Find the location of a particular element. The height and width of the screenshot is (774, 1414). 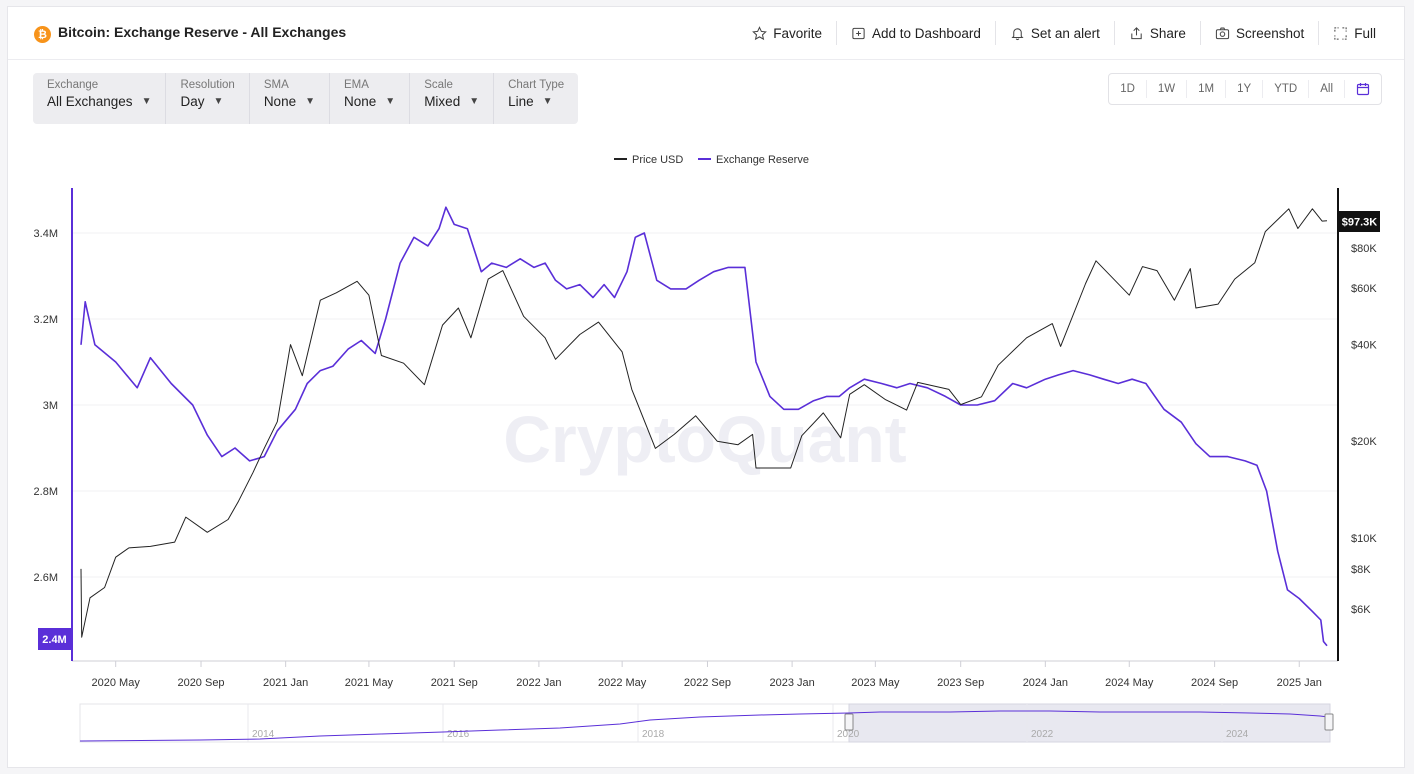

x-axis-tick: 2025 Jan is located at coordinates (1299, 683).